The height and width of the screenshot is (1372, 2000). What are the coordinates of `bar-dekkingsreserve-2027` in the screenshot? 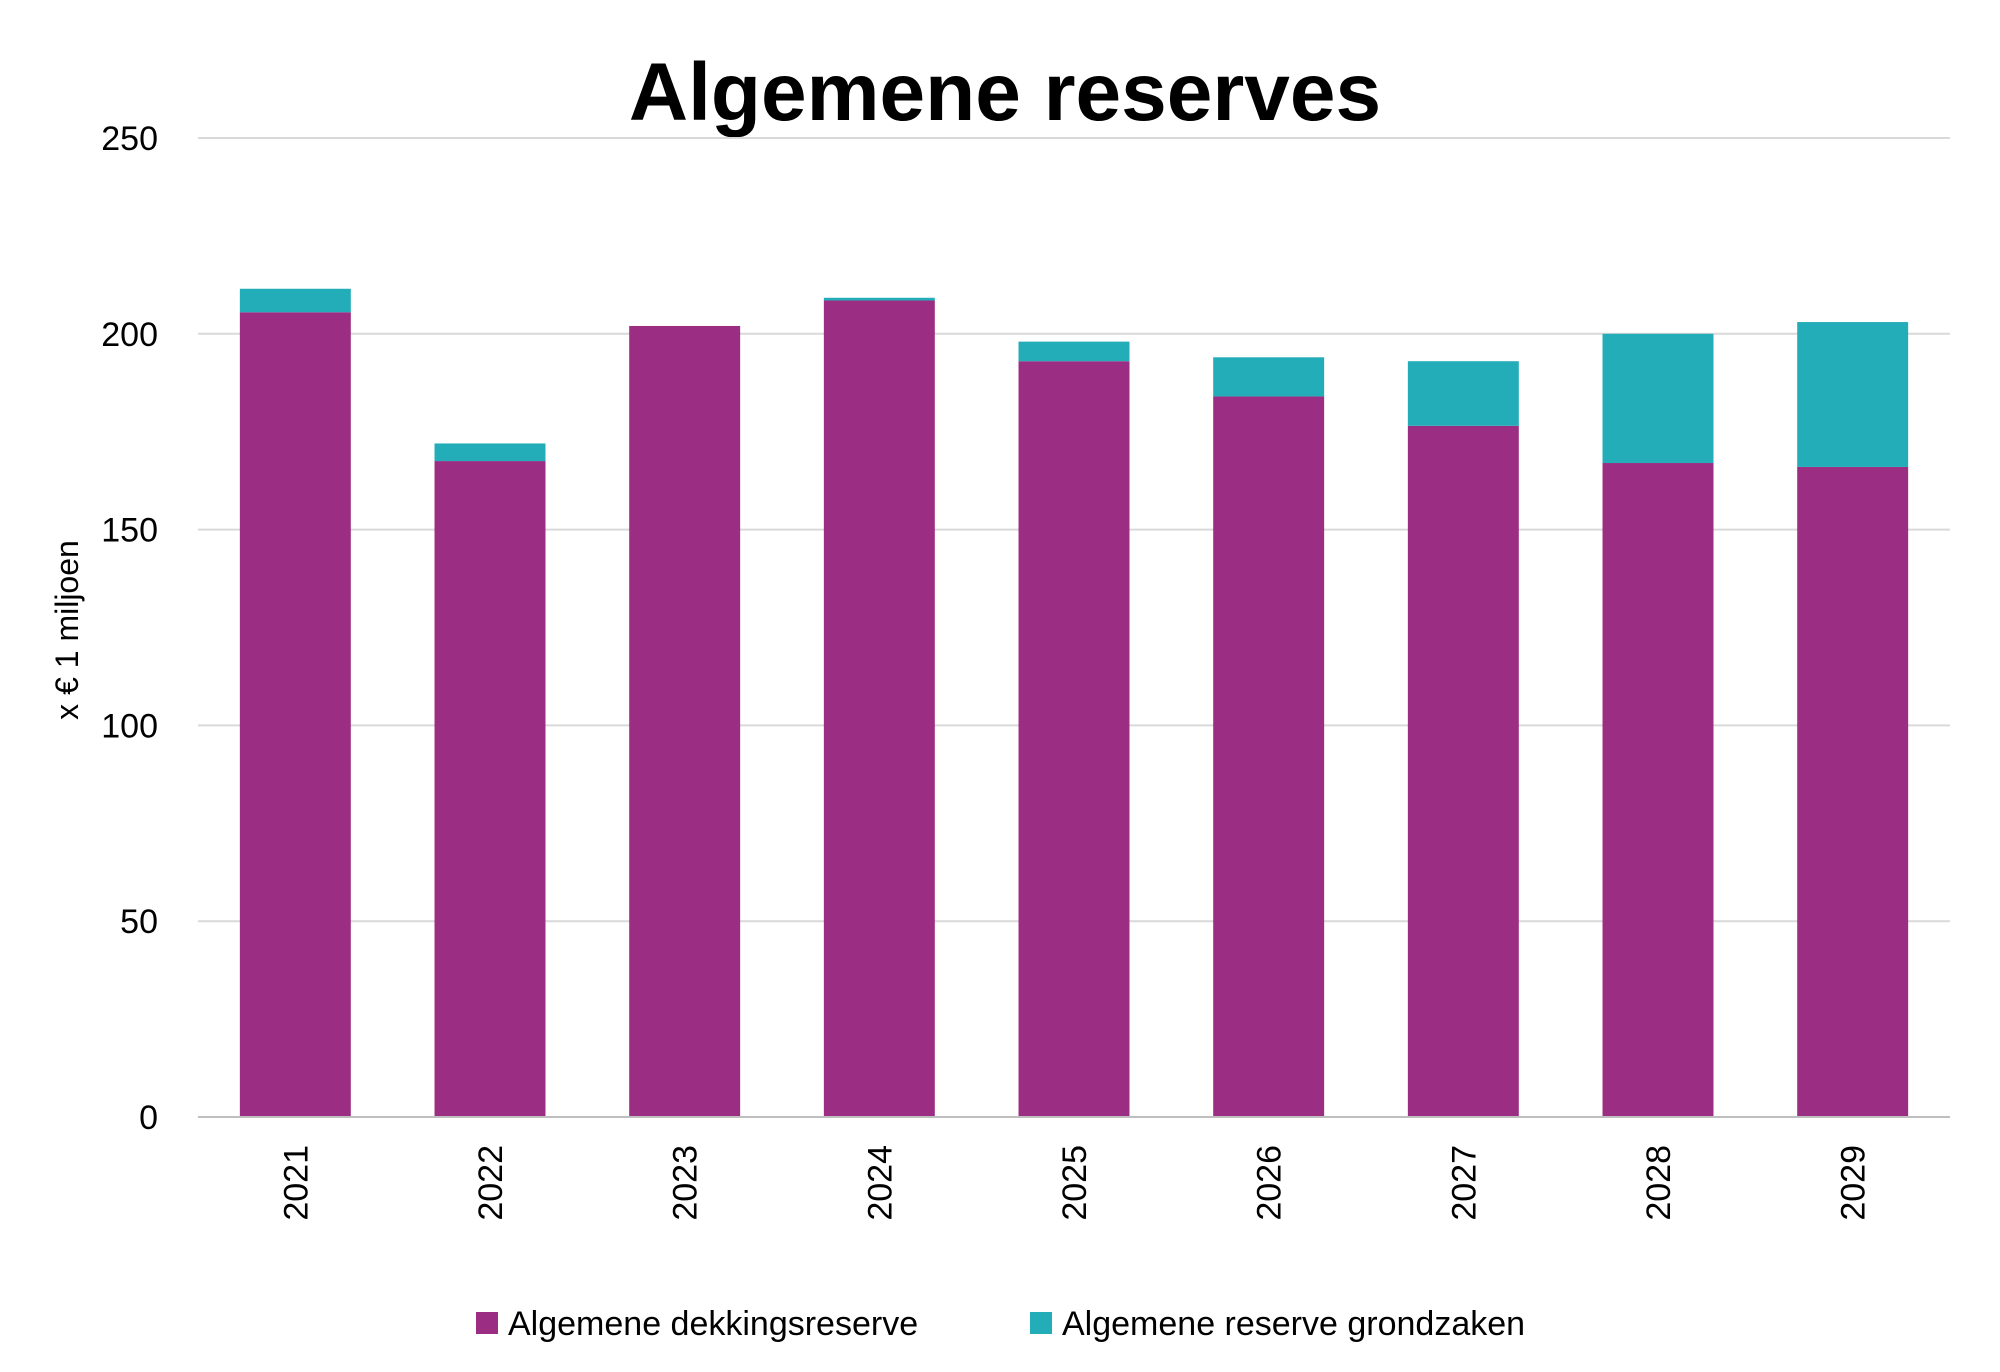 It's located at (1463, 771).